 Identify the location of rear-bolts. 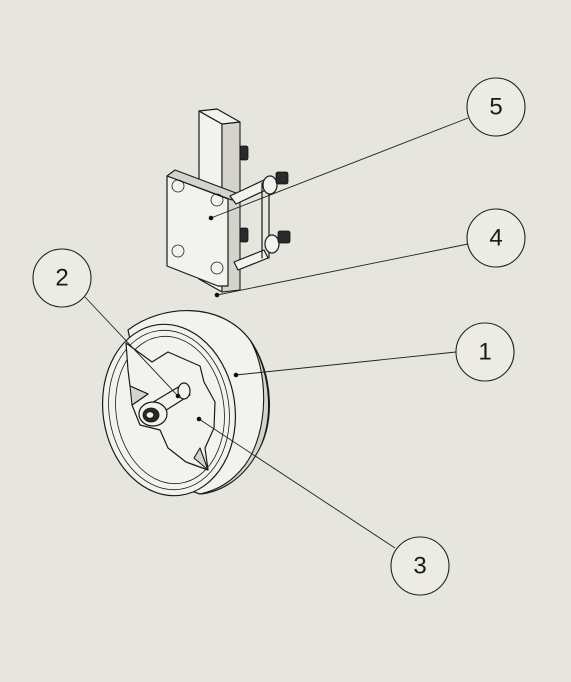
(244, 194).